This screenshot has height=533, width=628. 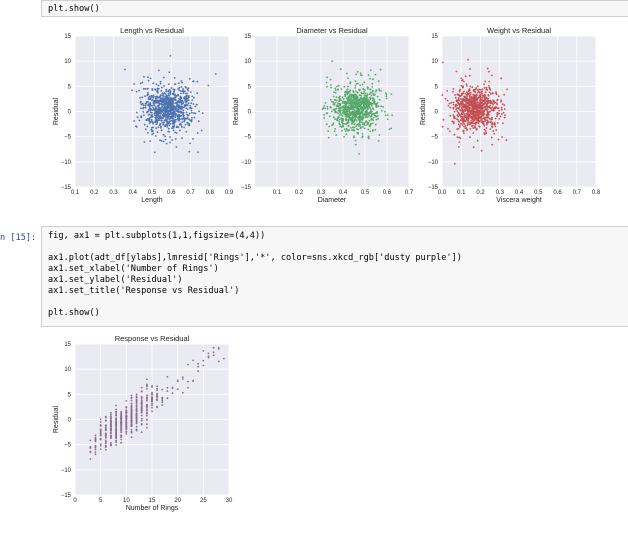 I want to click on x-axis-label: Viscera weight, so click(x=518, y=200).